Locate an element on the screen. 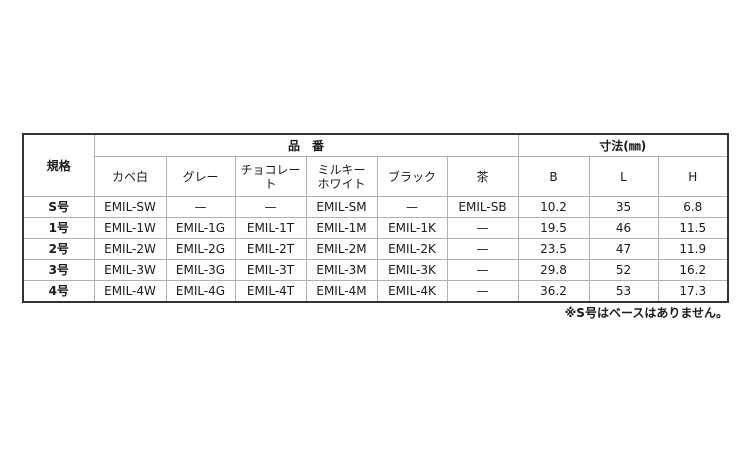 This screenshot has width=750, height=450. part-number-cell: EMIL-1K is located at coordinates (412, 228).